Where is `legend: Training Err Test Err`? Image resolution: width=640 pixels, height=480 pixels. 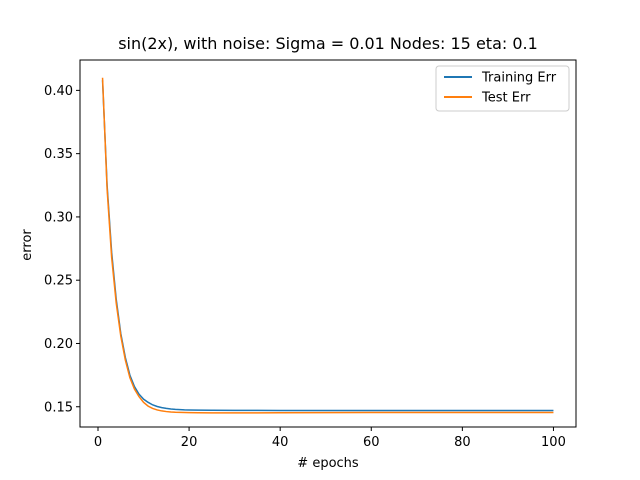 legend: Training Err Test Err is located at coordinates (502, 88).